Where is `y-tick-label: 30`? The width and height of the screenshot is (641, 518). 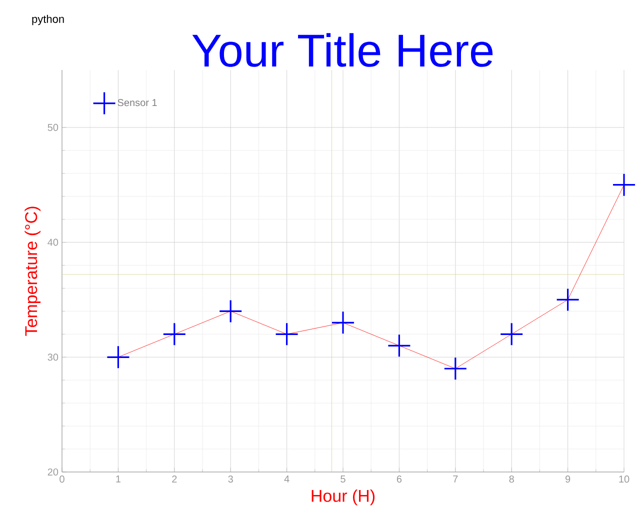 y-tick-label: 30 is located at coordinates (53, 357).